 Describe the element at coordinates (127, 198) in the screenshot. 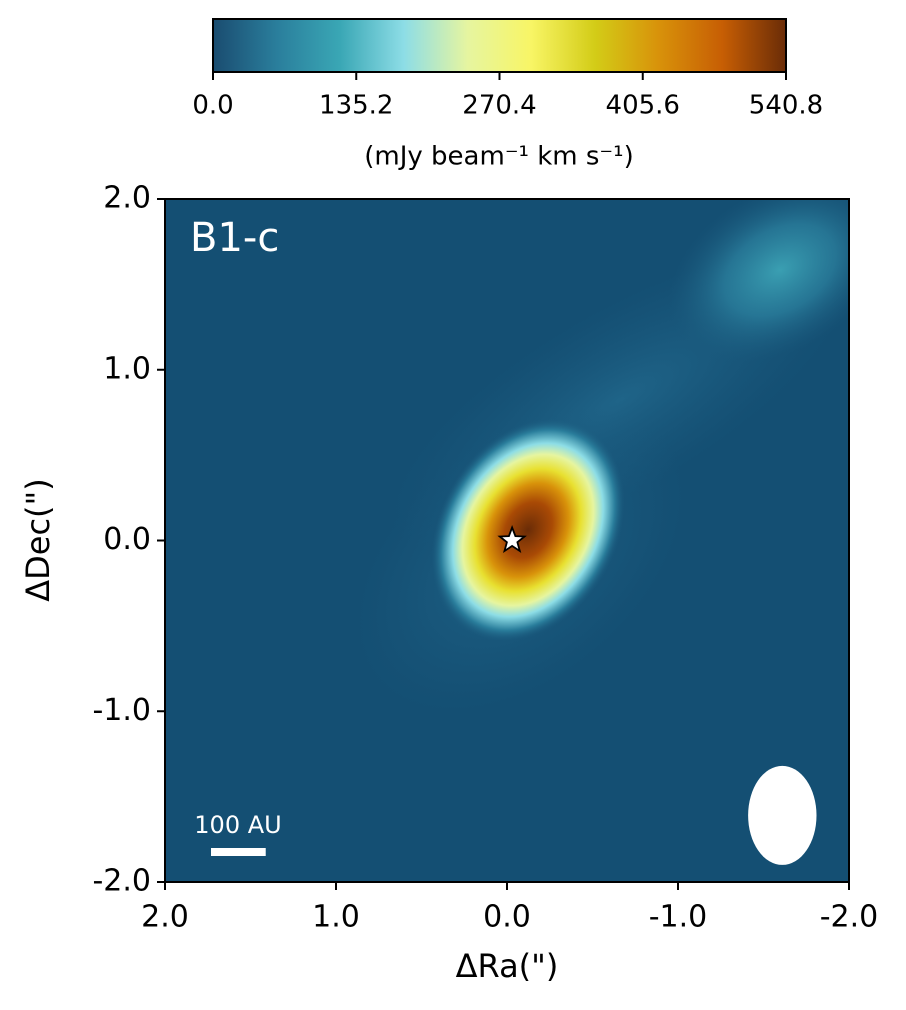

I see `y-tick-label: 2.0` at that location.